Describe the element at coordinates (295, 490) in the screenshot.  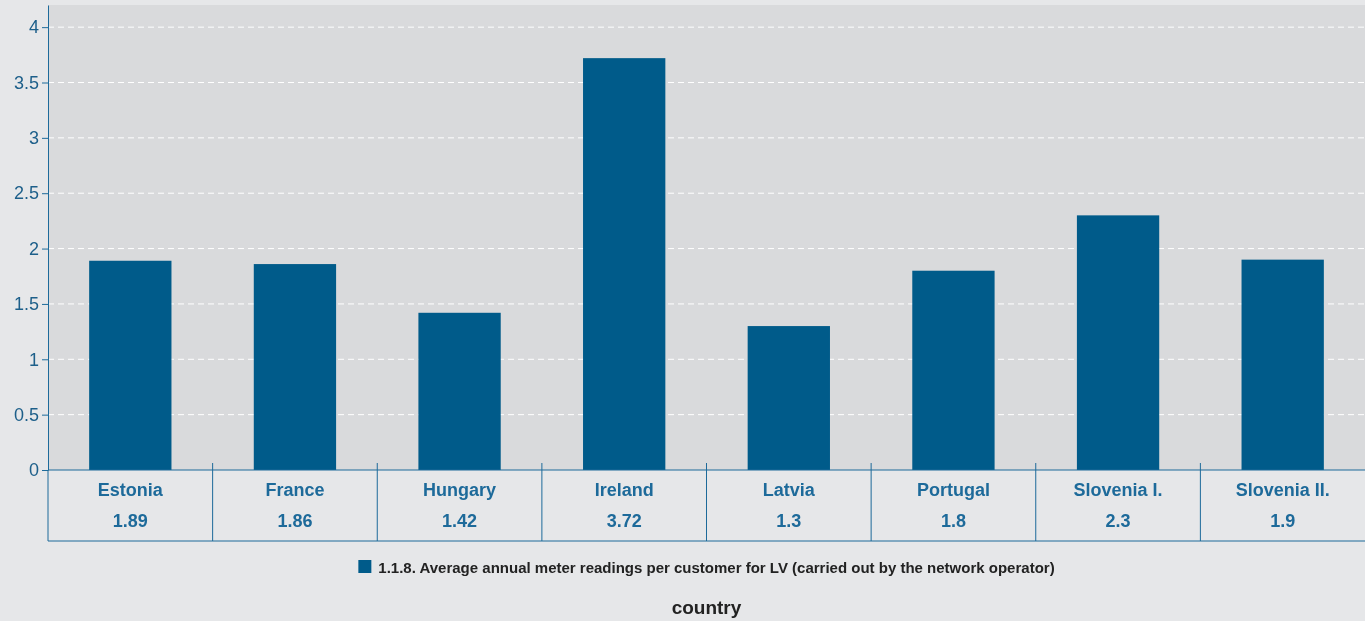
I see `x-tick-label: France` at that location.